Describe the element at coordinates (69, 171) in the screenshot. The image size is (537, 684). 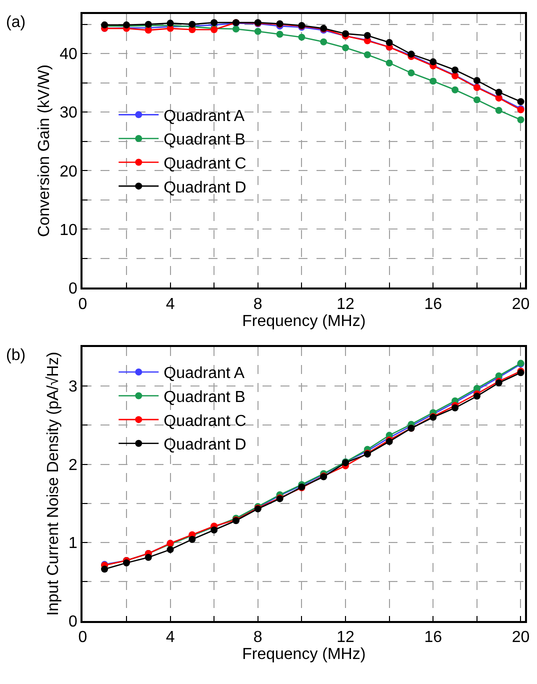
I see `y-tick-label: 20` at that location.